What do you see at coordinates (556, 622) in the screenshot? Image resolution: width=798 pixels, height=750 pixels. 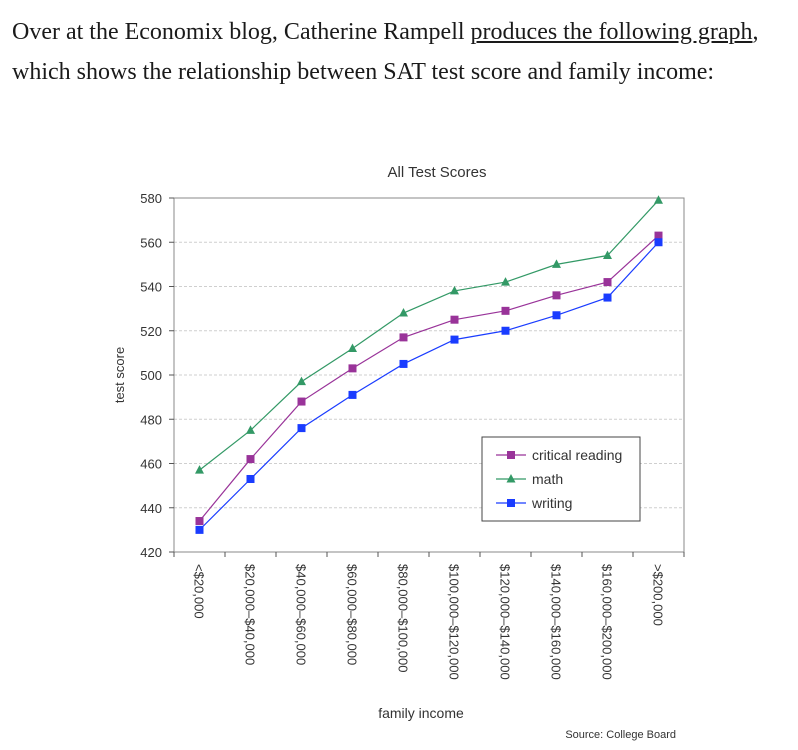 I see `x-tick-label: $140,000–$160,000` at bounding box center [556, 622].